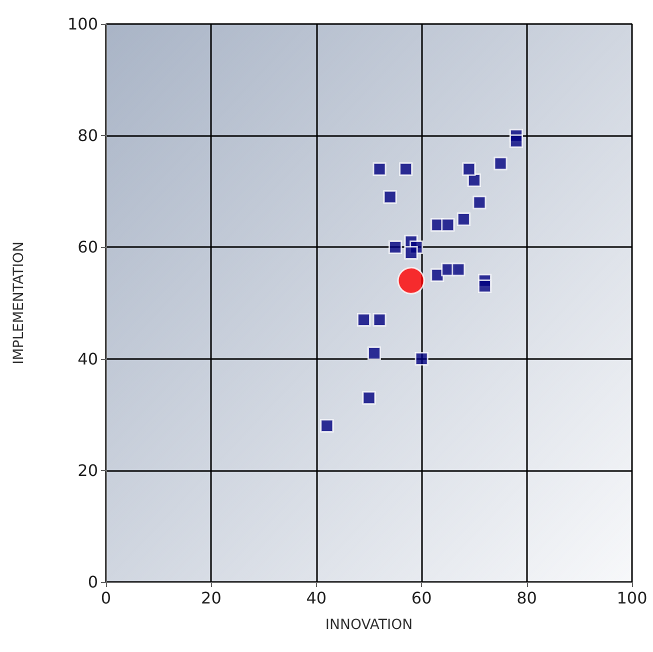  I want to click on x-tick-label: 0, so click(106, 598).